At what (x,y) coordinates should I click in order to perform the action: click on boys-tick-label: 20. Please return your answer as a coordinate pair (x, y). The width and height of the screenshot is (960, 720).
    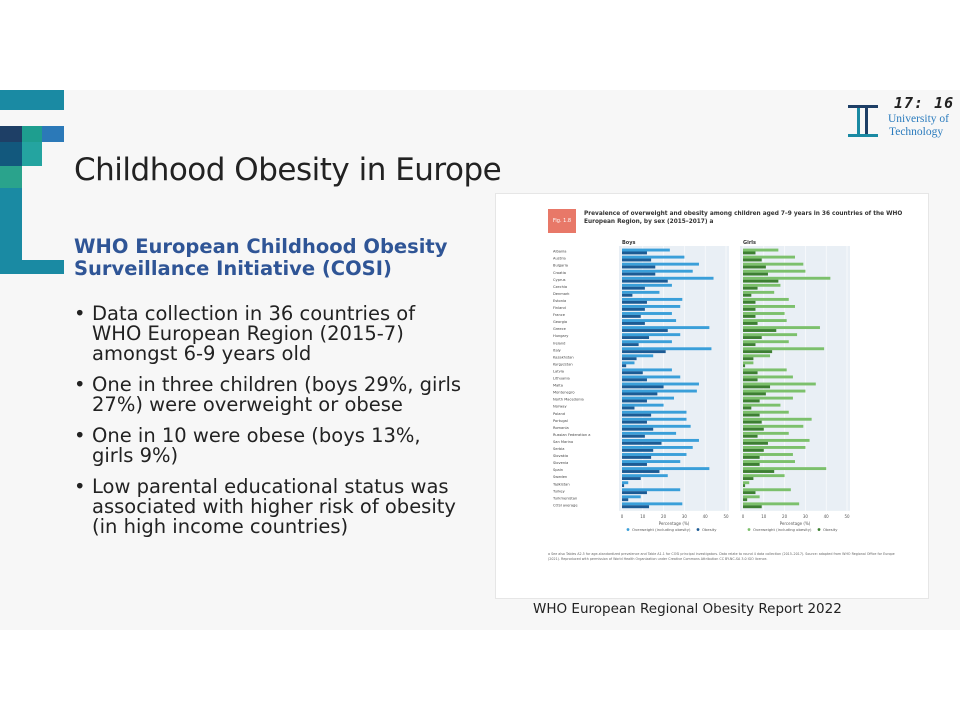
    Looking at the image, I should click on (664, 516).